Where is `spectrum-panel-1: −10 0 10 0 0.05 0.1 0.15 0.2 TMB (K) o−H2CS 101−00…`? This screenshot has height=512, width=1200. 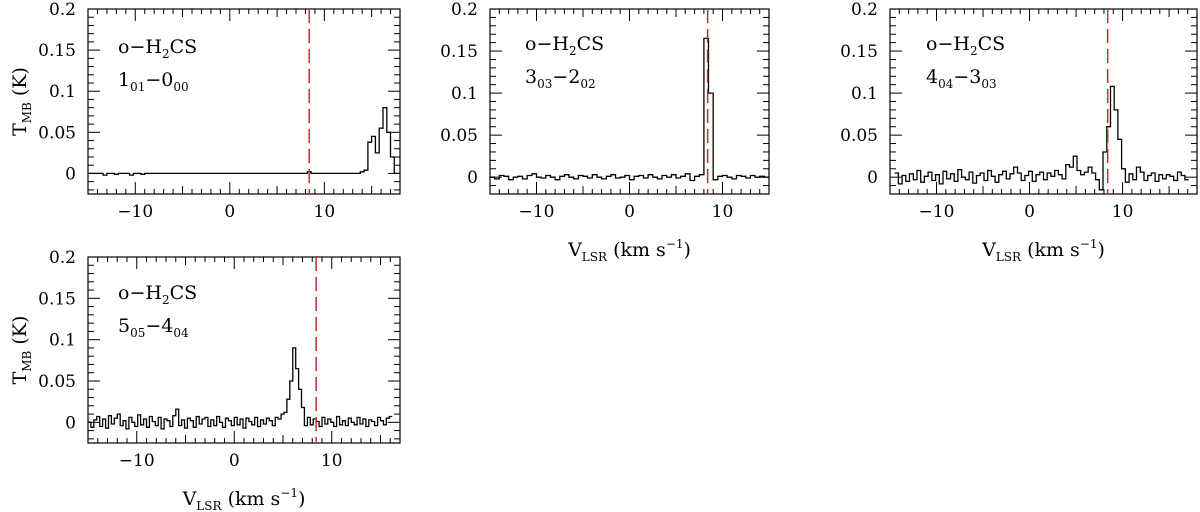 spectrum-panel-1: −10 0 10 0 0.05 0.1 0.15 0.2 TMB (K) o−H2CS 101−00… is located at coordinates (205, 111).